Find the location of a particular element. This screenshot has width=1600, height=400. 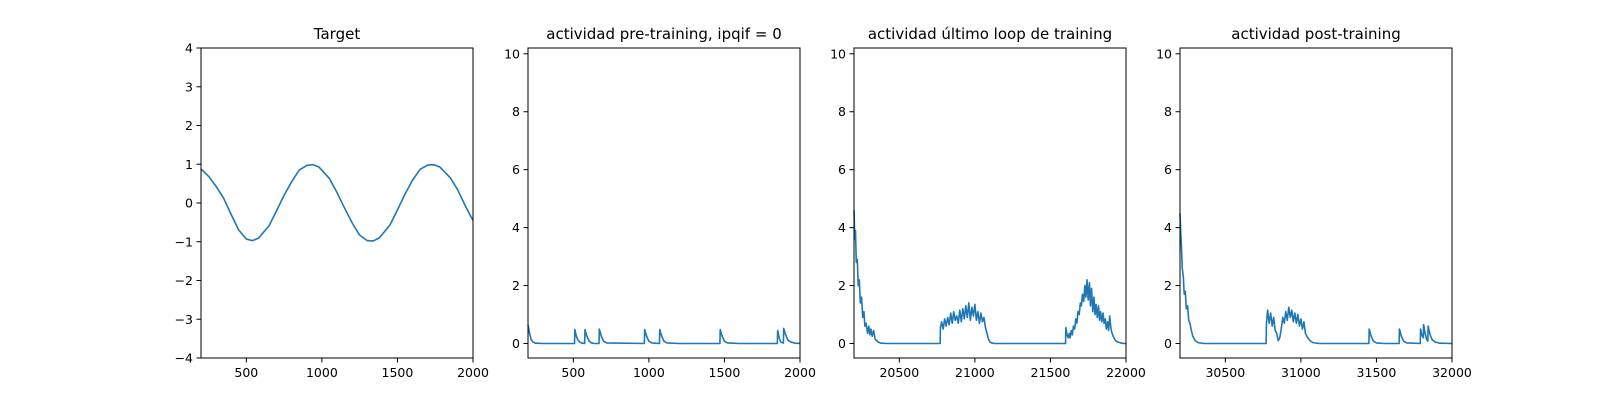

subplot-title: actividad último loop de training is located at coordinates (990, 34).